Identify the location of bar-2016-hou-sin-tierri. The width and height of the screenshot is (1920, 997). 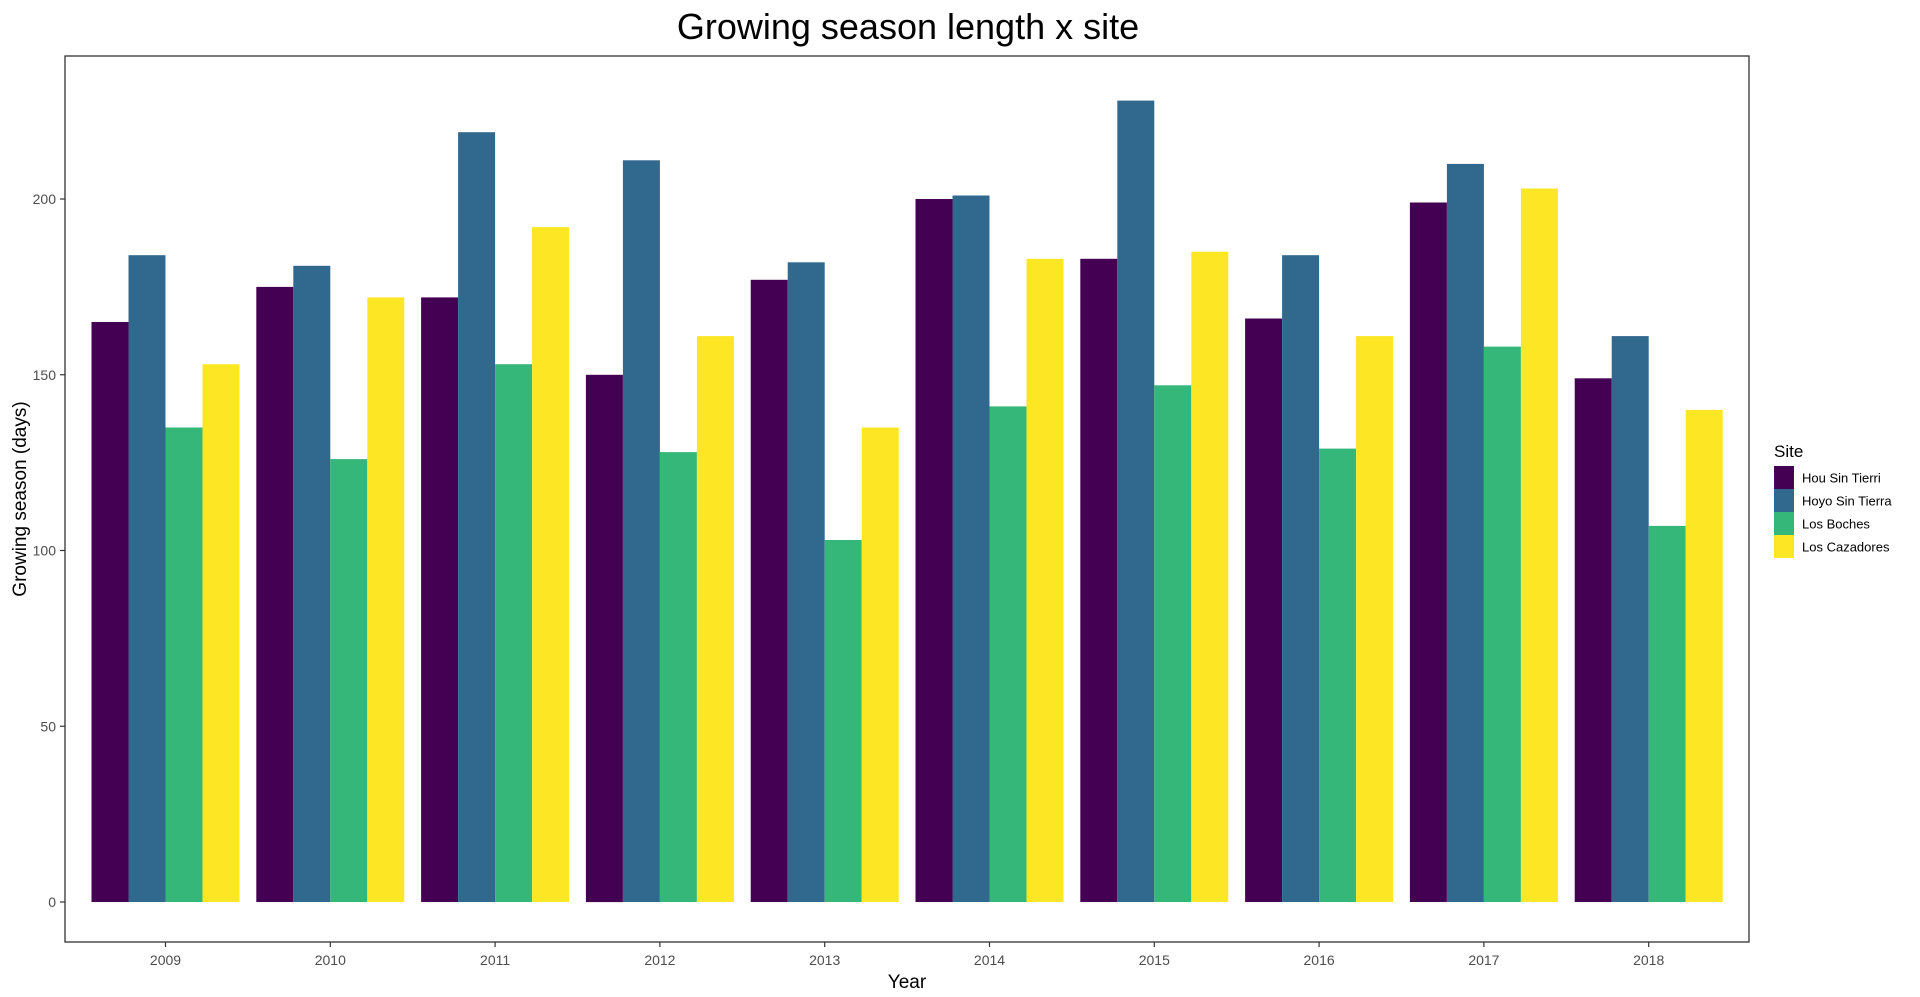
(1264, 610).